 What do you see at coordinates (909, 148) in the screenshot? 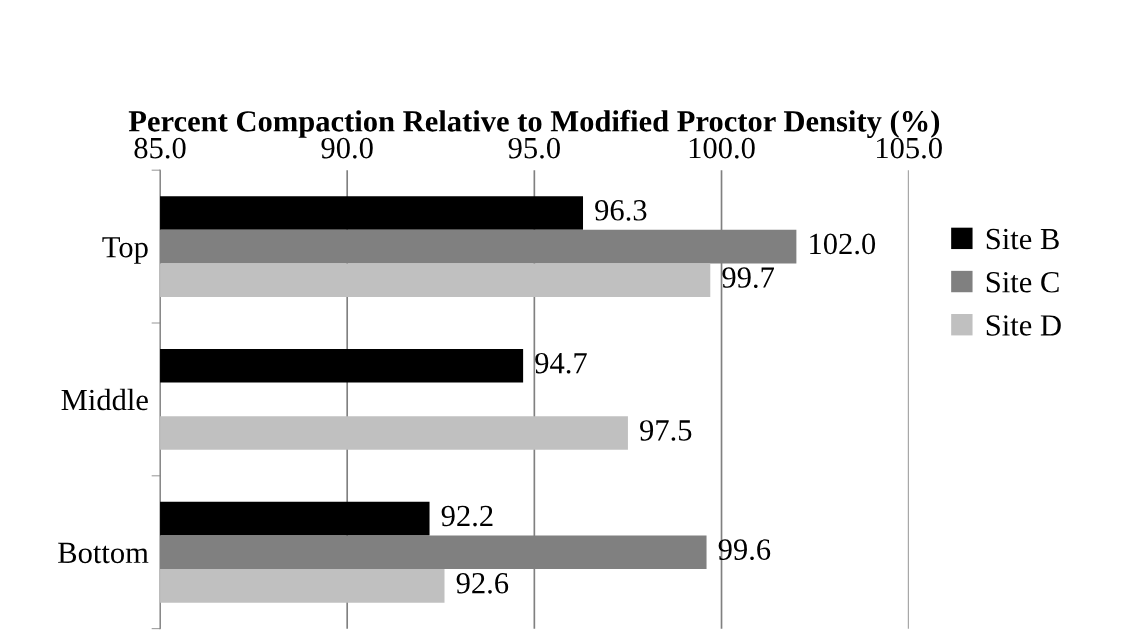
I see `x-tick-label: 105.0` at bounding box center [909, 148].